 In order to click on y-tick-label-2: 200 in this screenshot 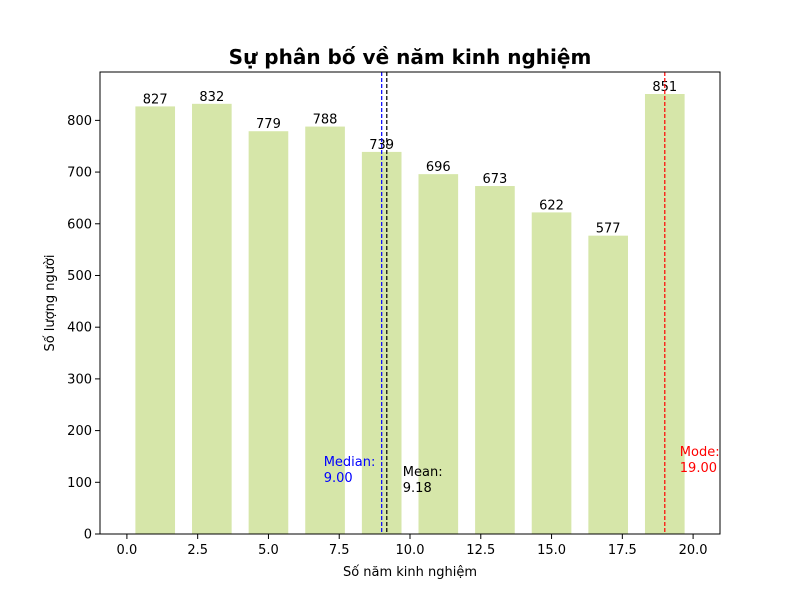, I will do `click(79, 431)`.